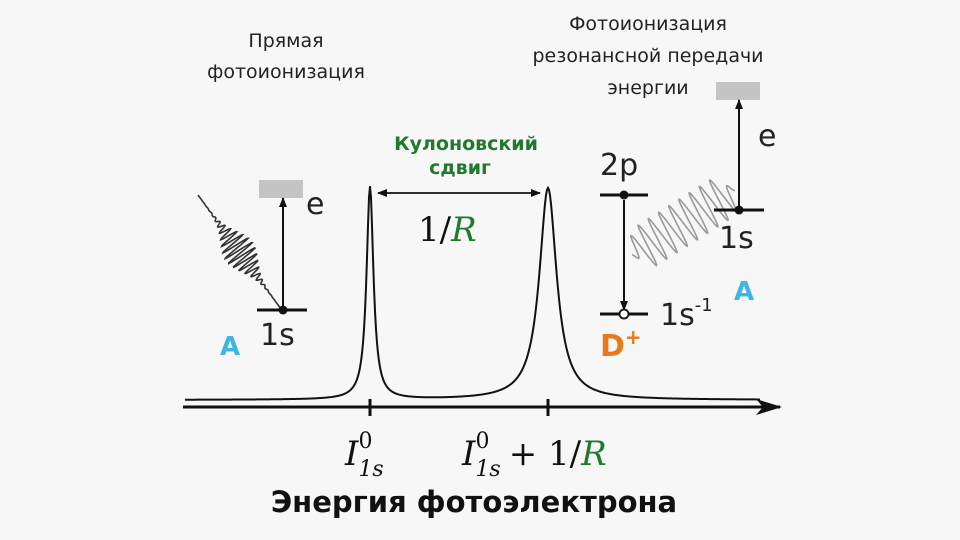  Describe the element at coordinates (466, 144) in the screenshot. I see `coulomb-shift-label-1: Кулоновский` at that location.